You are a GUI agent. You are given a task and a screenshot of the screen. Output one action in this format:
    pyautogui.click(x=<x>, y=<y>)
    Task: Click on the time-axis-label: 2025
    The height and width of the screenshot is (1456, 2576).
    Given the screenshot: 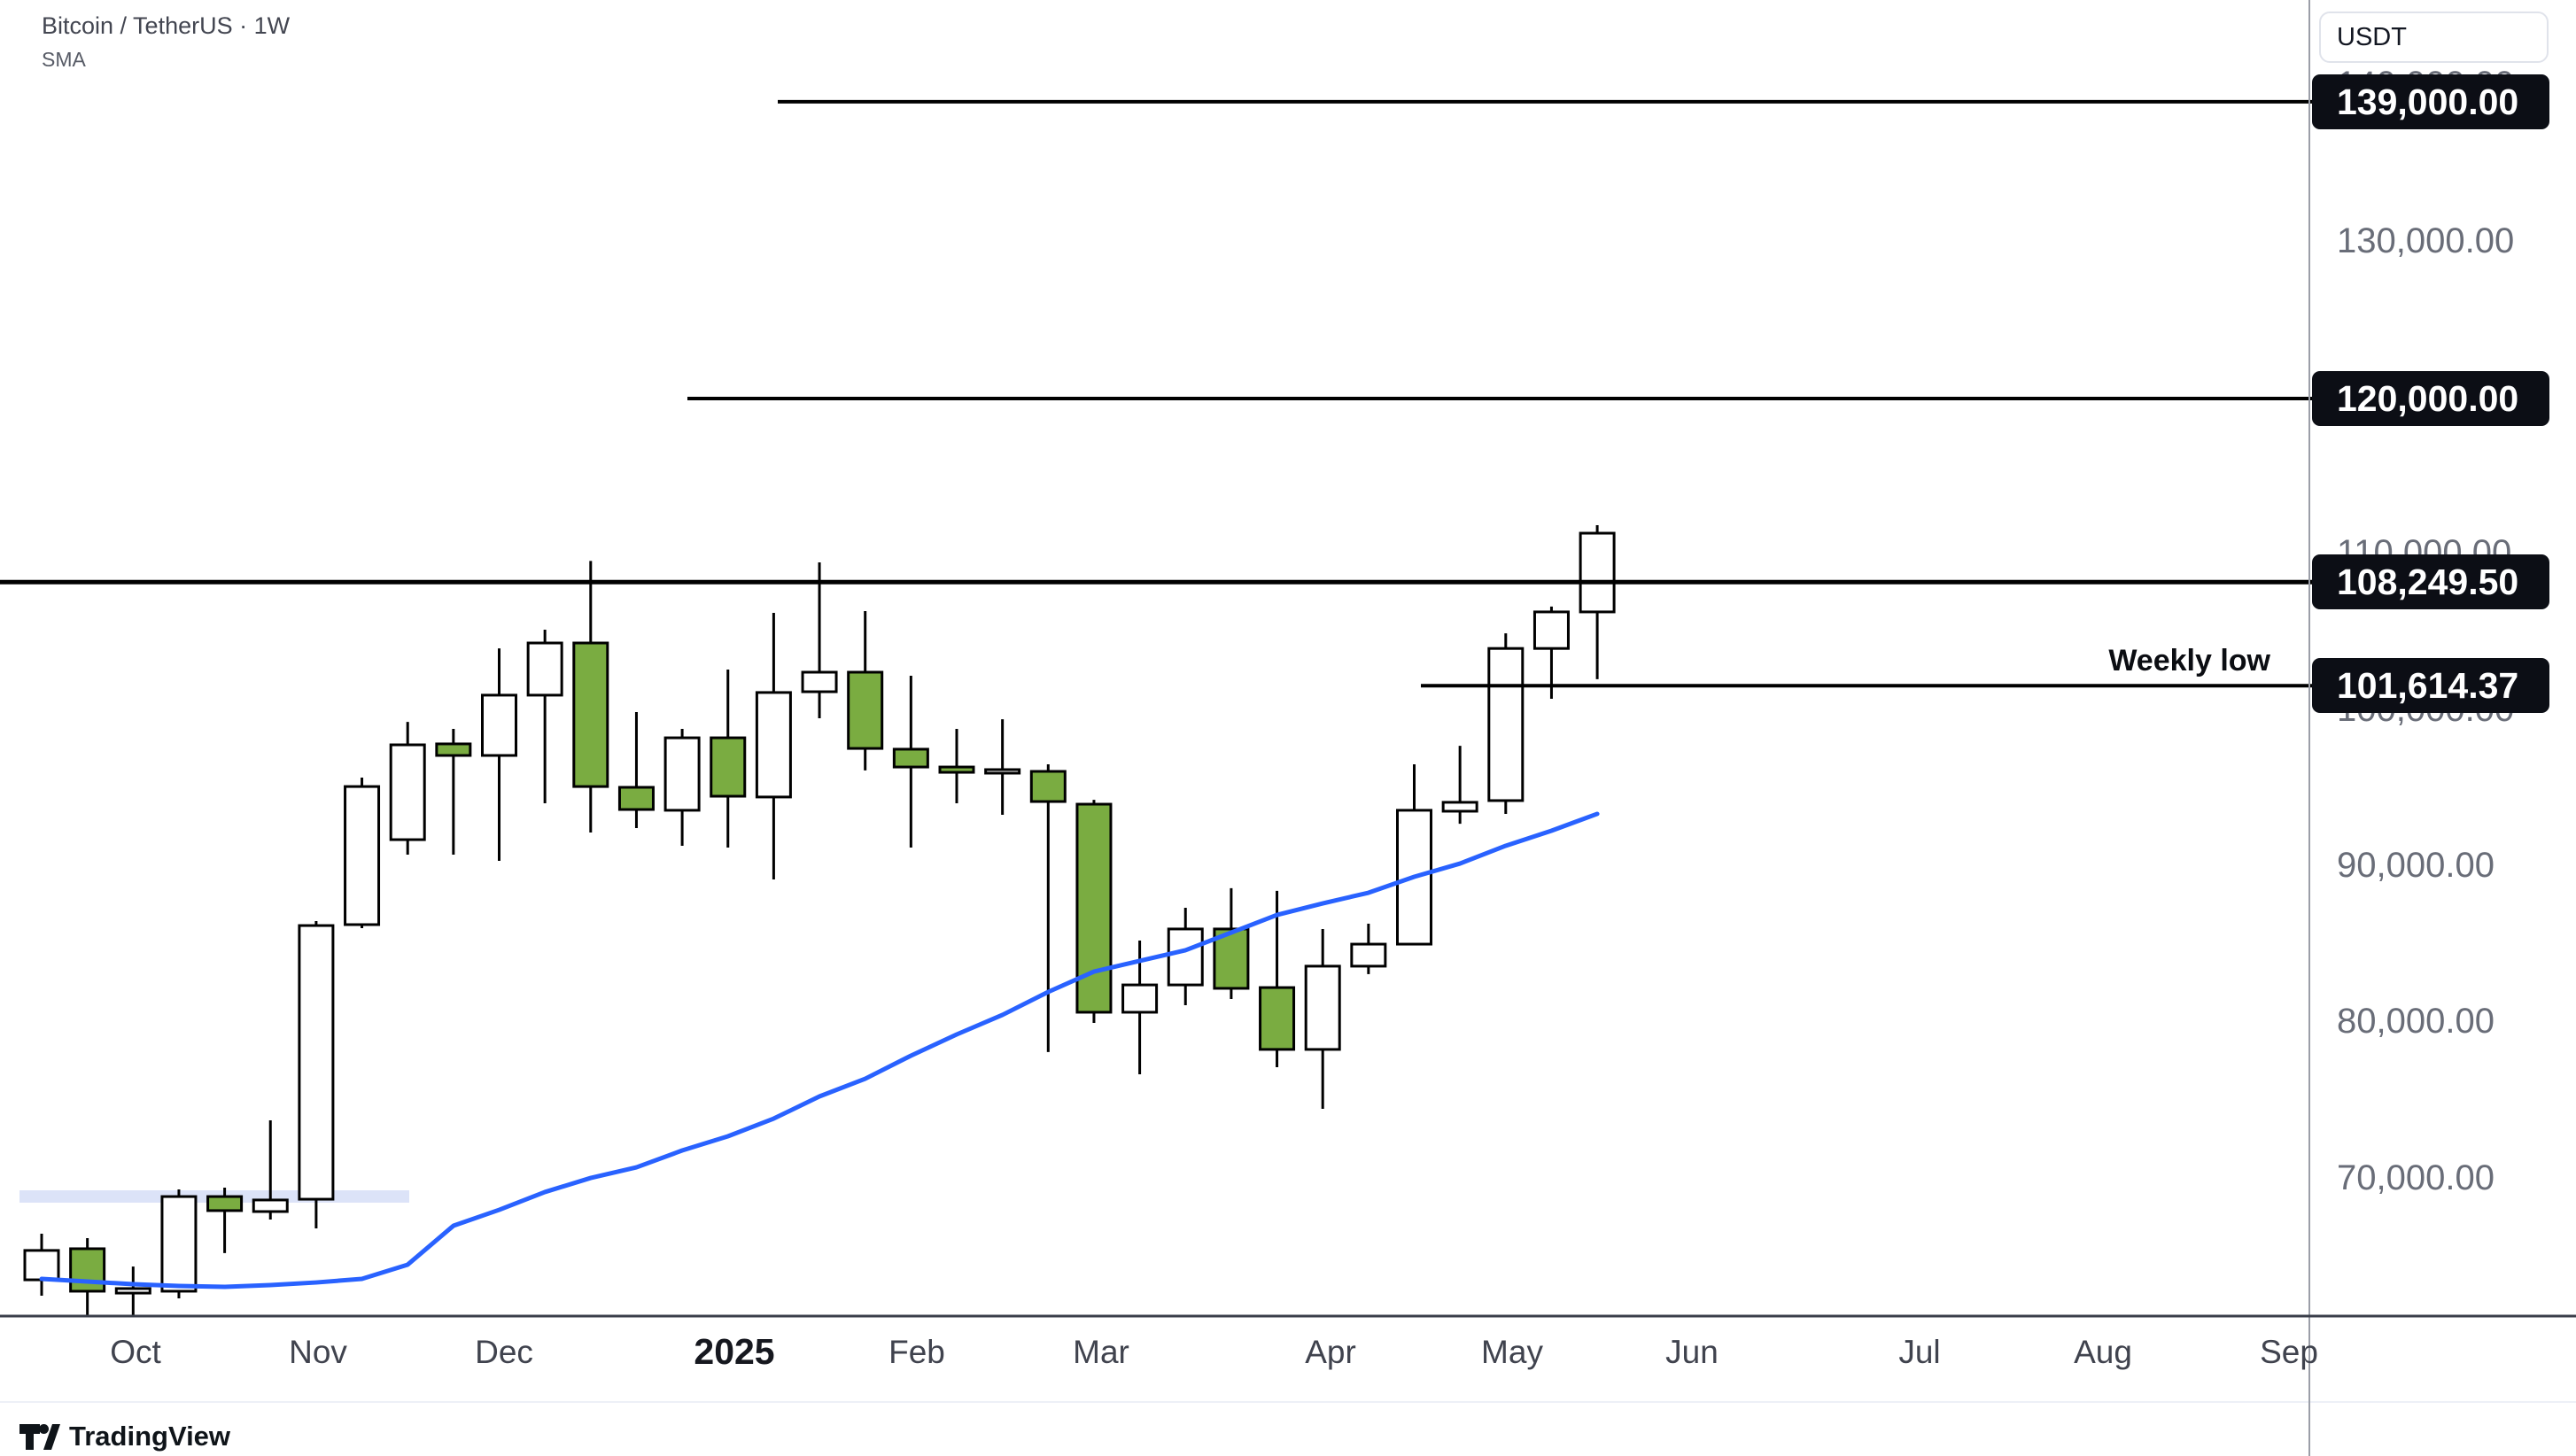 What is the action you would take?
    pyautogui.click(x=734, y=1351)
    